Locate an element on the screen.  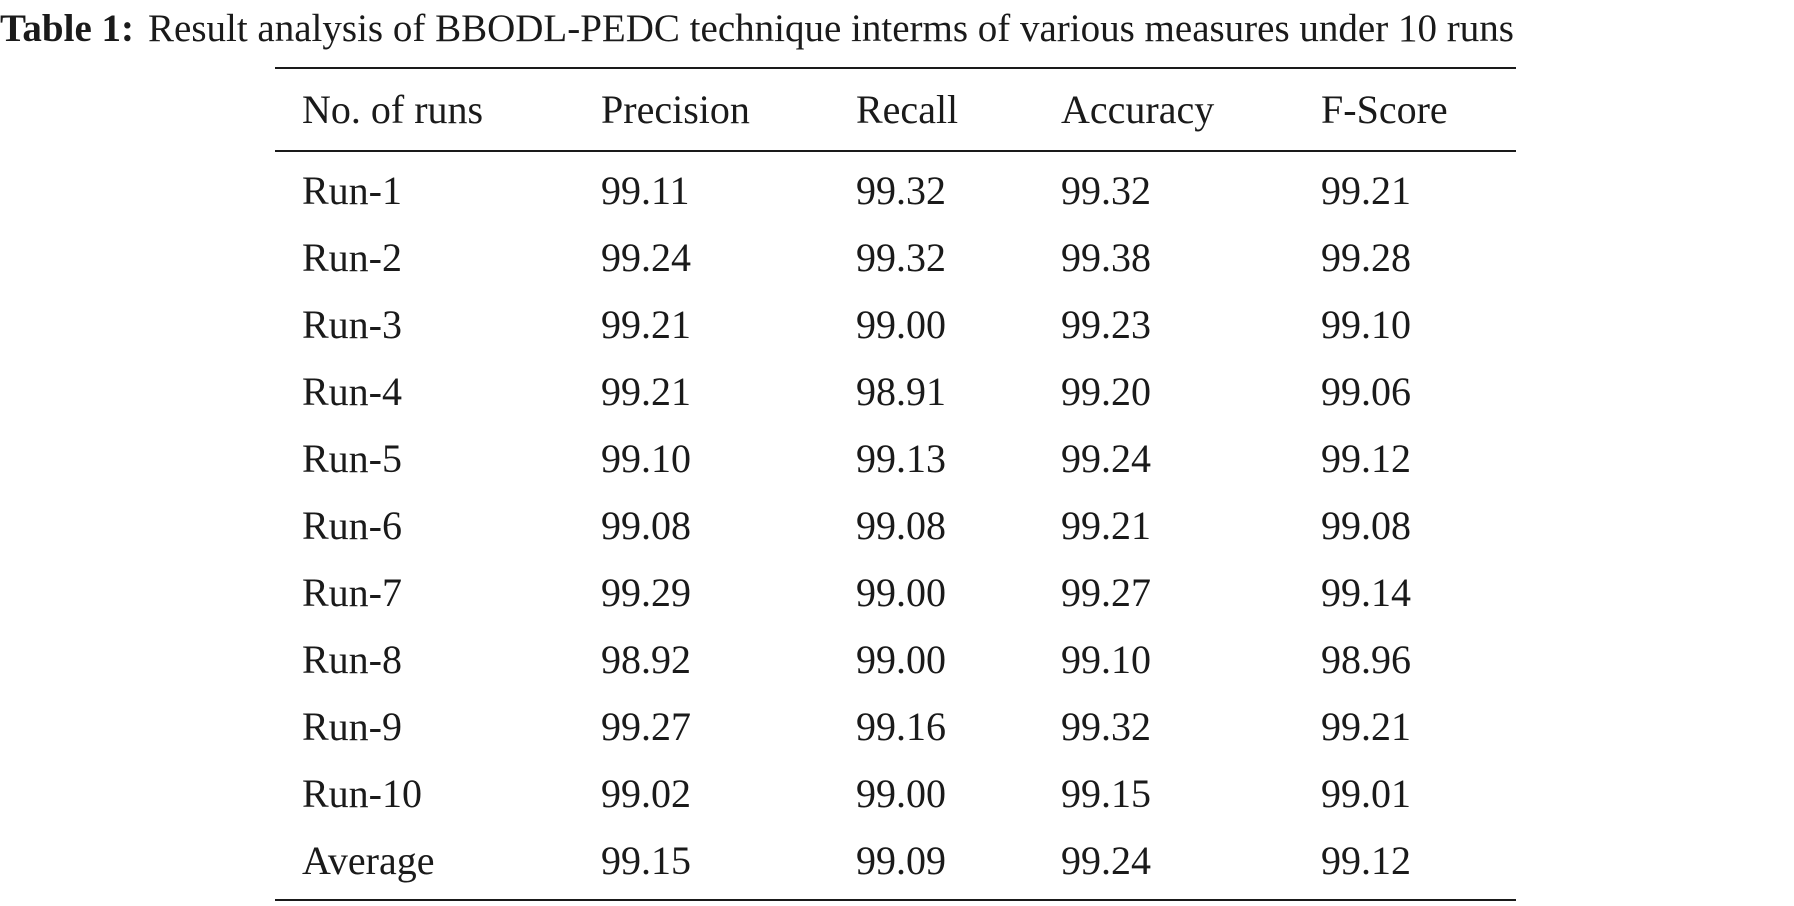
table-row: Run-6 99.08 99.08 99.21 99.08 is located at coordinates (895, 525).